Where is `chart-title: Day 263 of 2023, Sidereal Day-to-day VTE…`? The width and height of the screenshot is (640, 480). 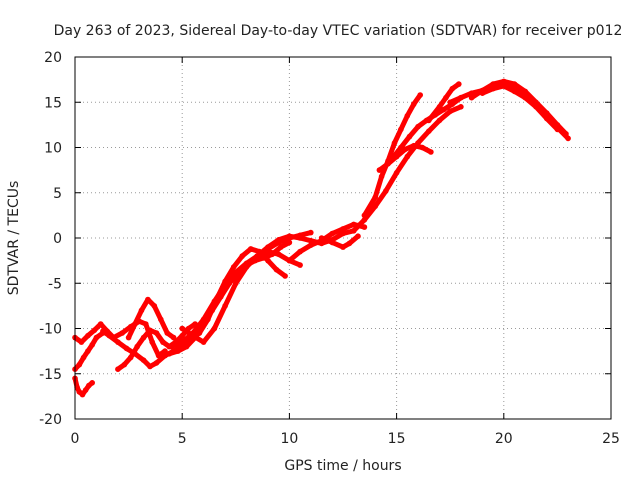 chart-title: Day 263 of 2023, Sidereal Day-to-day VTE… is located at coordinates (338, 31).